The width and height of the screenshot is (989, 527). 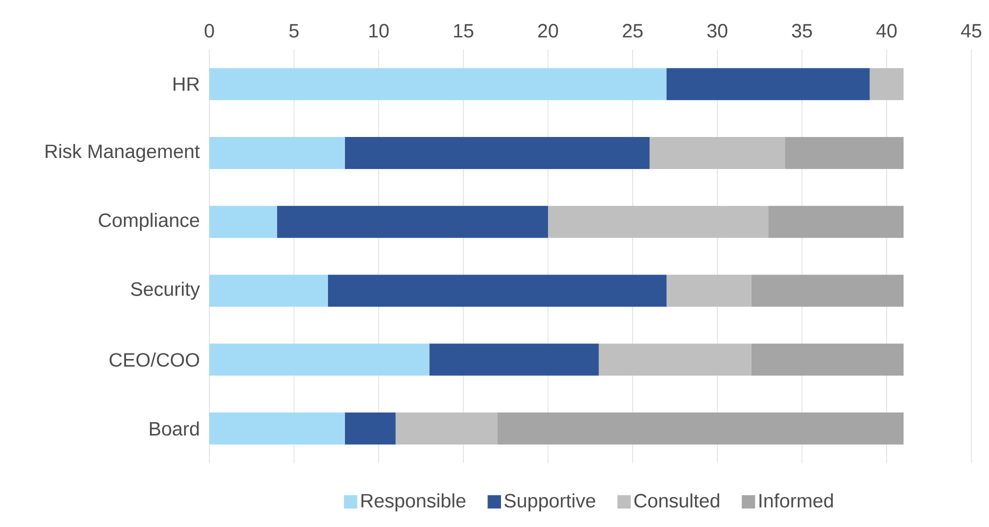 I want to click on y-tick-label: Compliance, so click(x=149, y=221).